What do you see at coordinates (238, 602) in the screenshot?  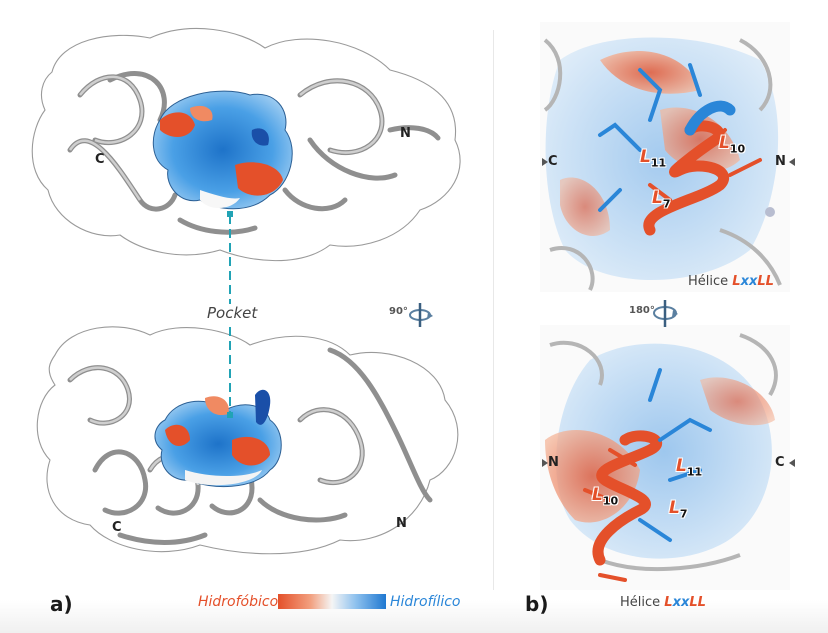 I see `hydrophobic-label: Hidrofóbico` at bounding box center [238, 602].